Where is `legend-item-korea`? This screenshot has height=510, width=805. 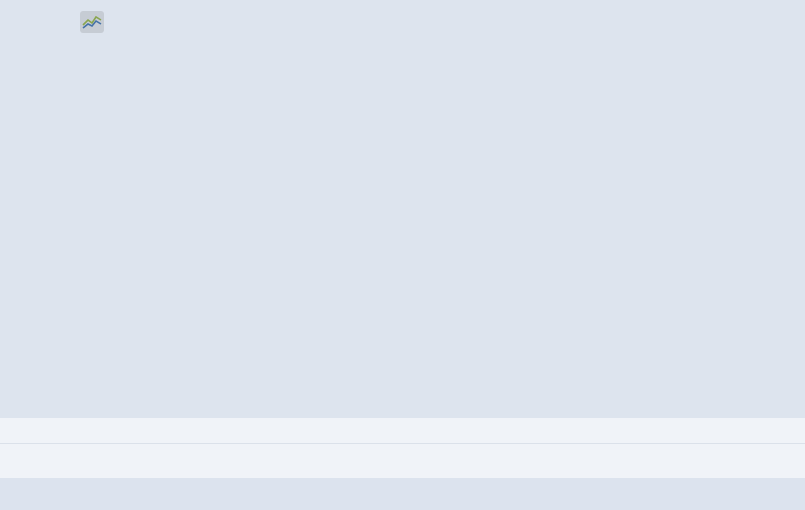 legend-item-korea is located at coordinates (117, 79).